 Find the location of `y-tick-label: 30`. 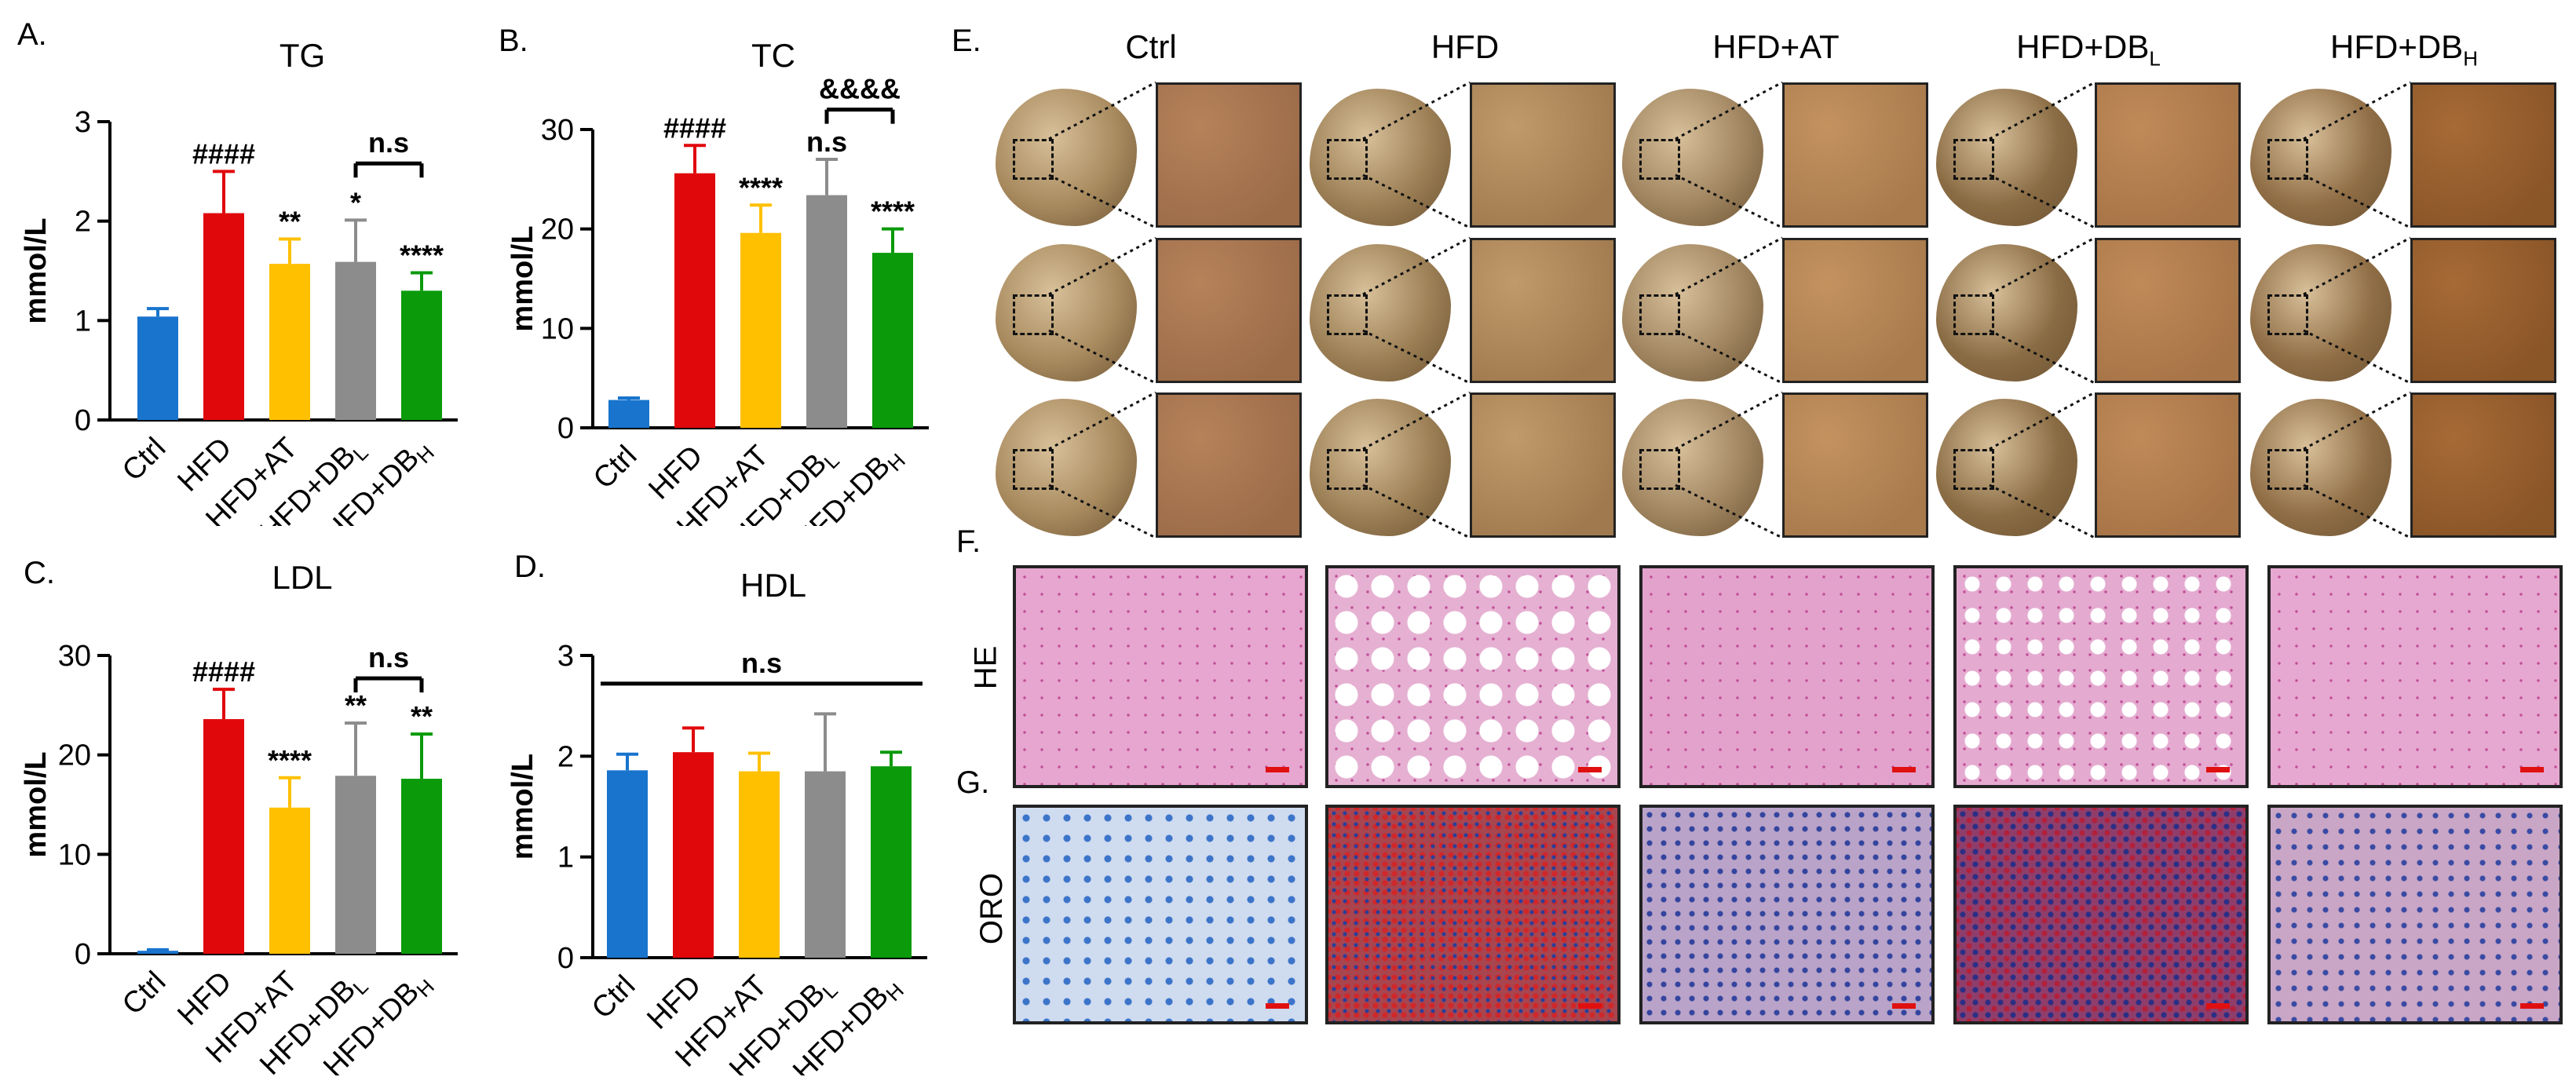

y-tick-label: 30 is located at coordinates (74, 656).